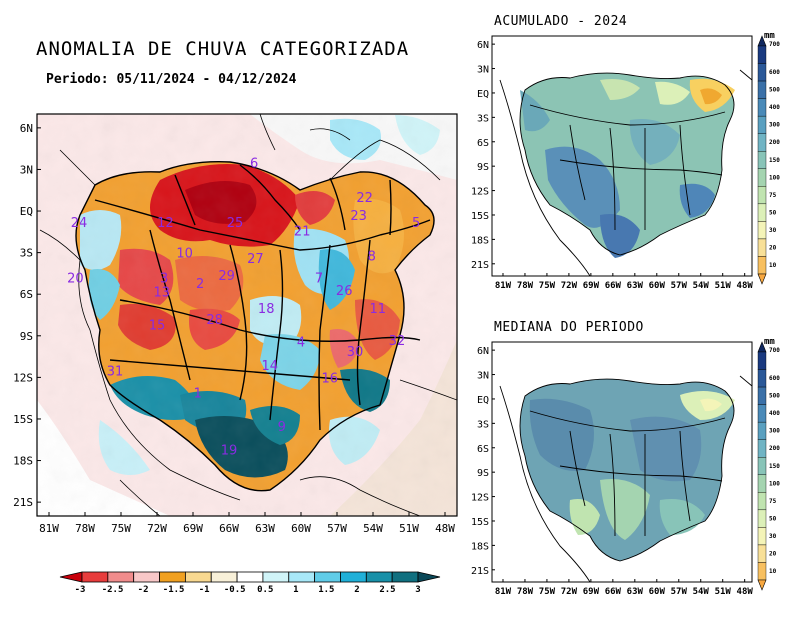  Describe the element at coordinates (344, 291) in the screenshot. I see `basin-number-label: 26` at that location.